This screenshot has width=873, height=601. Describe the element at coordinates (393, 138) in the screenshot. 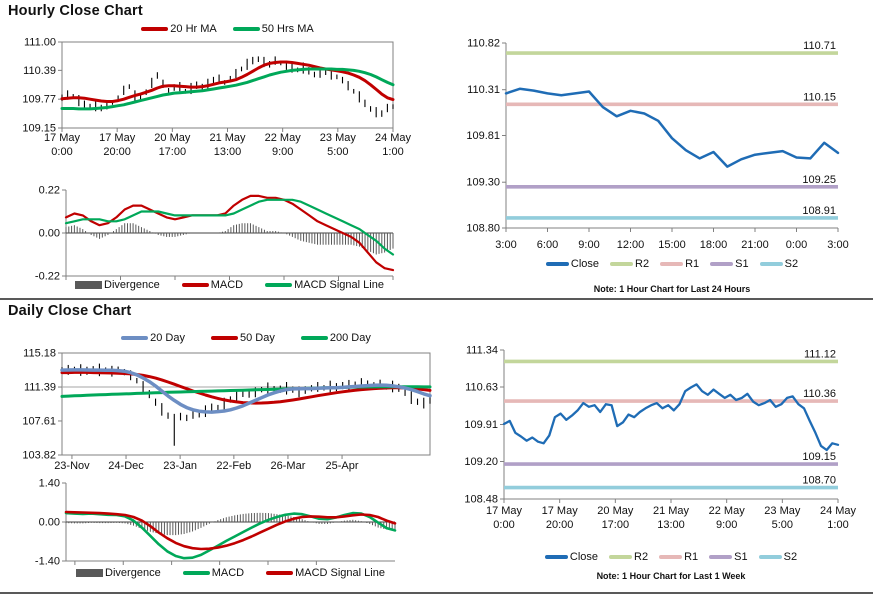

I see `svg-text: 24 May` at that location.